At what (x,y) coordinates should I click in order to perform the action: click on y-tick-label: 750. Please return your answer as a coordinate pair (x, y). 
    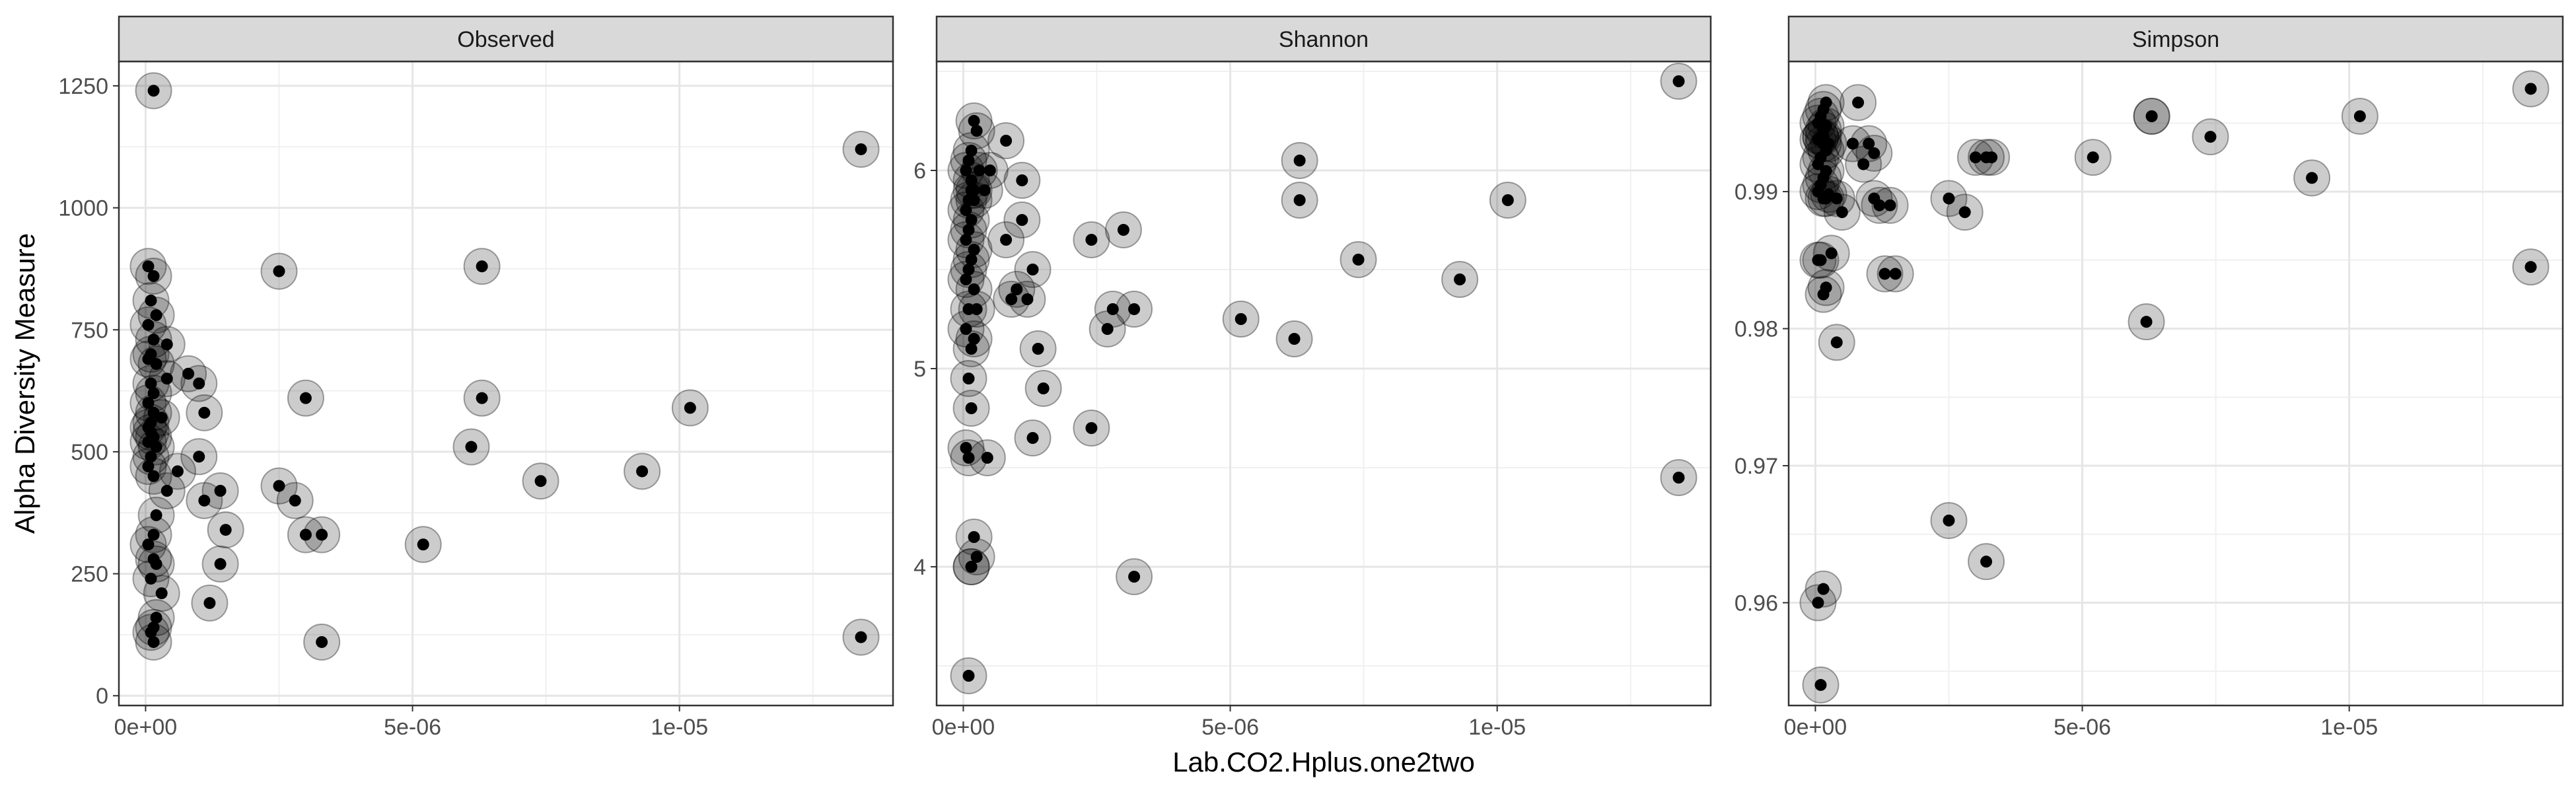
    Looking at the image, I should click on (89, 330).